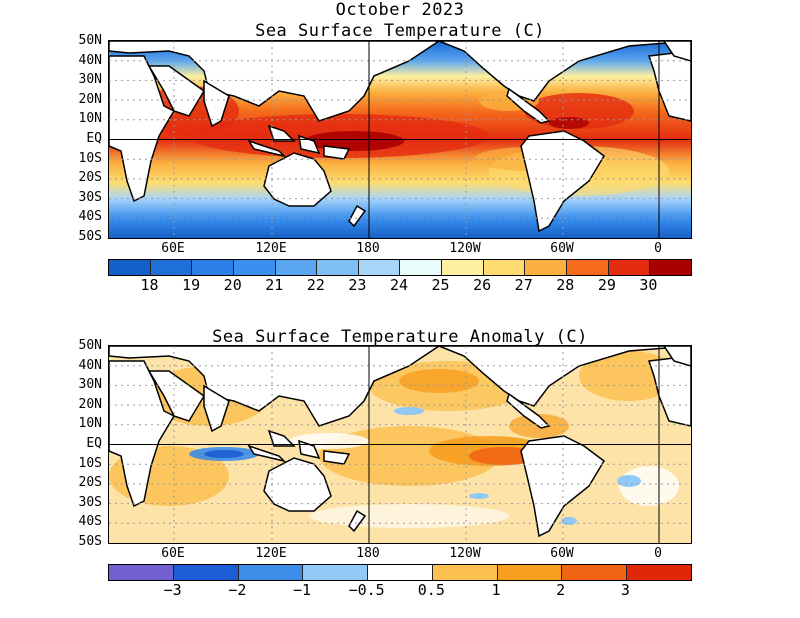 The width and height of the screenshot is (800, 618). I want to click on colorbar-label: 30, so click(648, 285).